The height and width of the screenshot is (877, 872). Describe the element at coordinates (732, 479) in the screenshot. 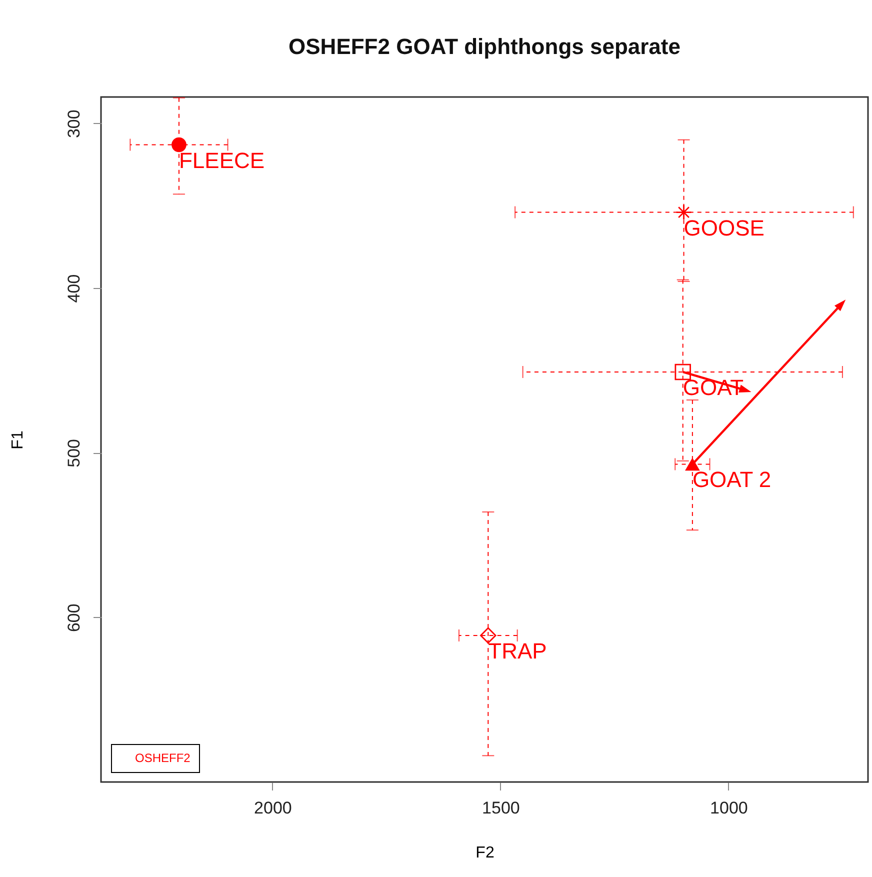

I see `annotation: GOAT 2` at that location.